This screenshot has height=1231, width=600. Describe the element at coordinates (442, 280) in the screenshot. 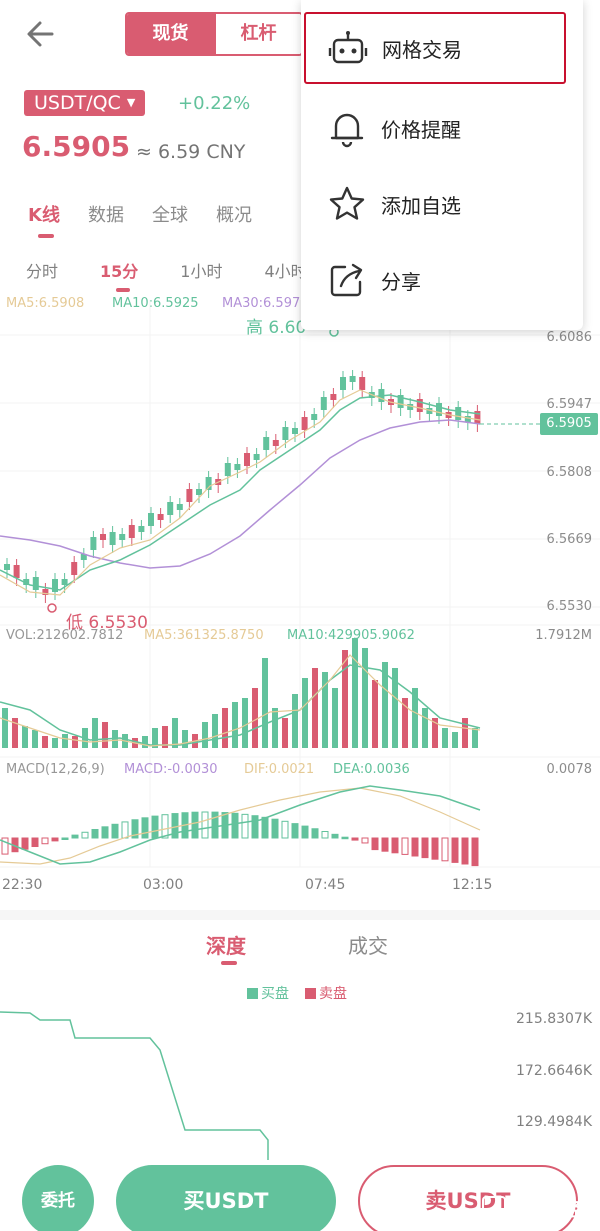

I see `menu-item-share: 分享` at that location.